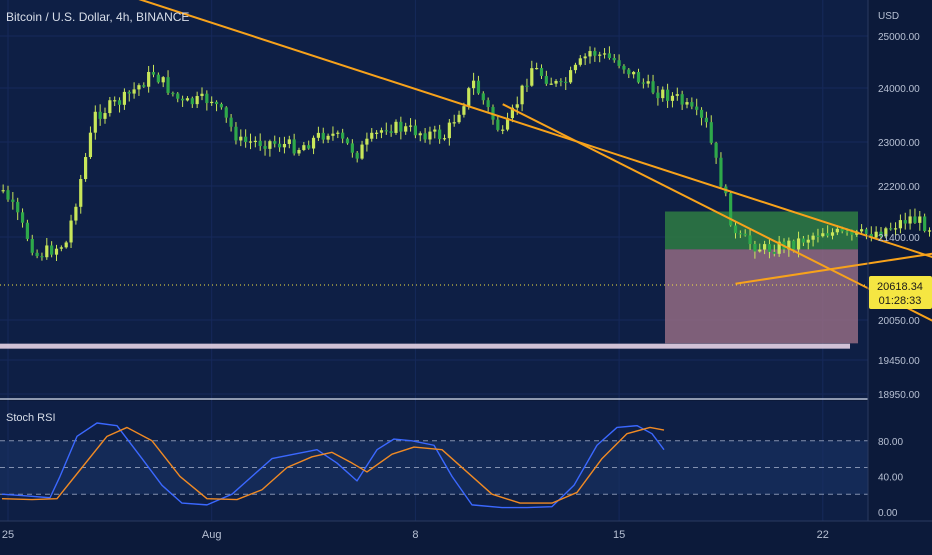  I want to click on loss-zone, so click(761, 296).